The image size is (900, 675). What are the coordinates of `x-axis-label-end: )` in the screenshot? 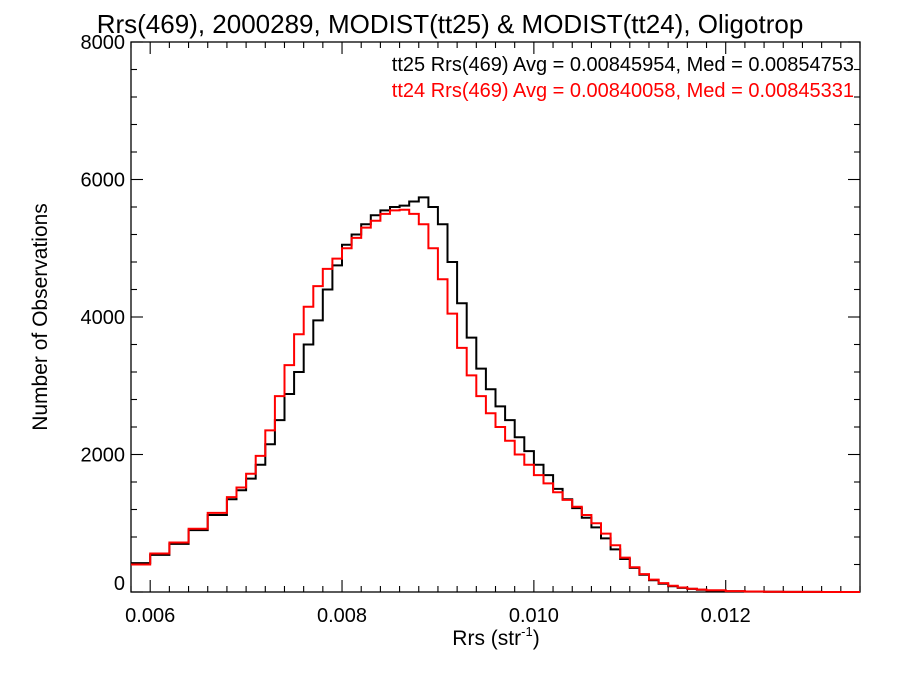 It's located at (536, 638).